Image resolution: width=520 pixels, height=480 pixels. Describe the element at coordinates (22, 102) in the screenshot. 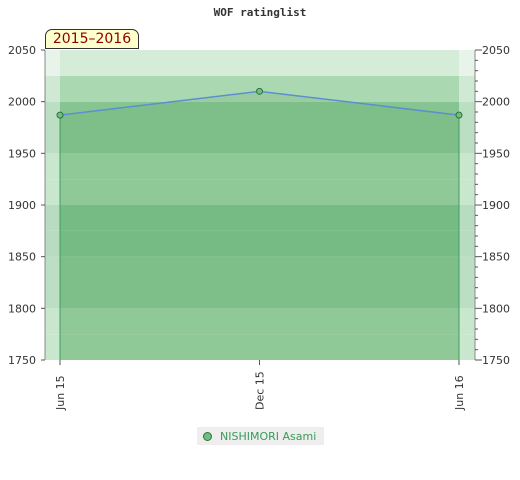

I see `y-tick-label-left: 2000` at that location.